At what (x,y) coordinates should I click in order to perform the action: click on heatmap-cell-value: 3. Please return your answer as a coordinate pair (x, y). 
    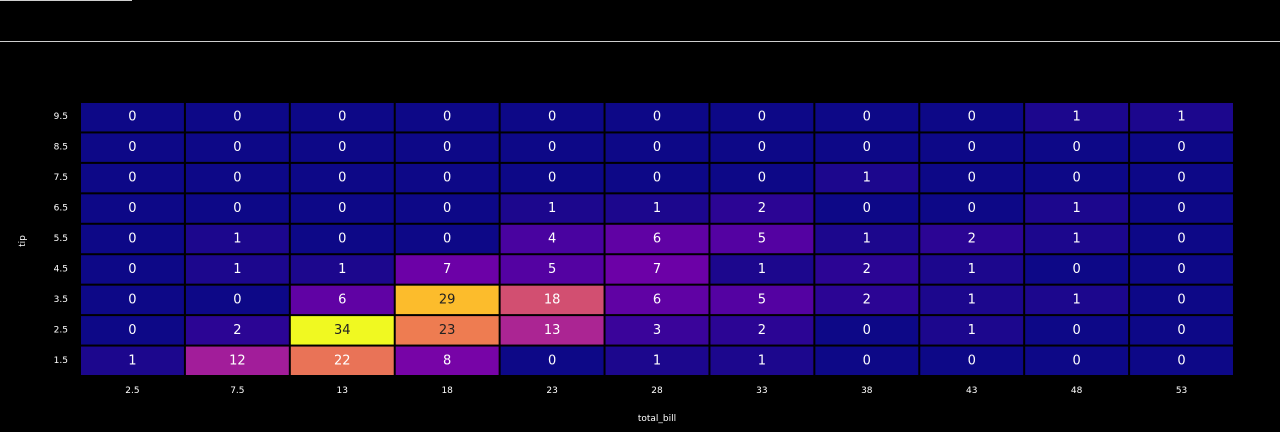
    Looking at the image, I should click on (657, 330).